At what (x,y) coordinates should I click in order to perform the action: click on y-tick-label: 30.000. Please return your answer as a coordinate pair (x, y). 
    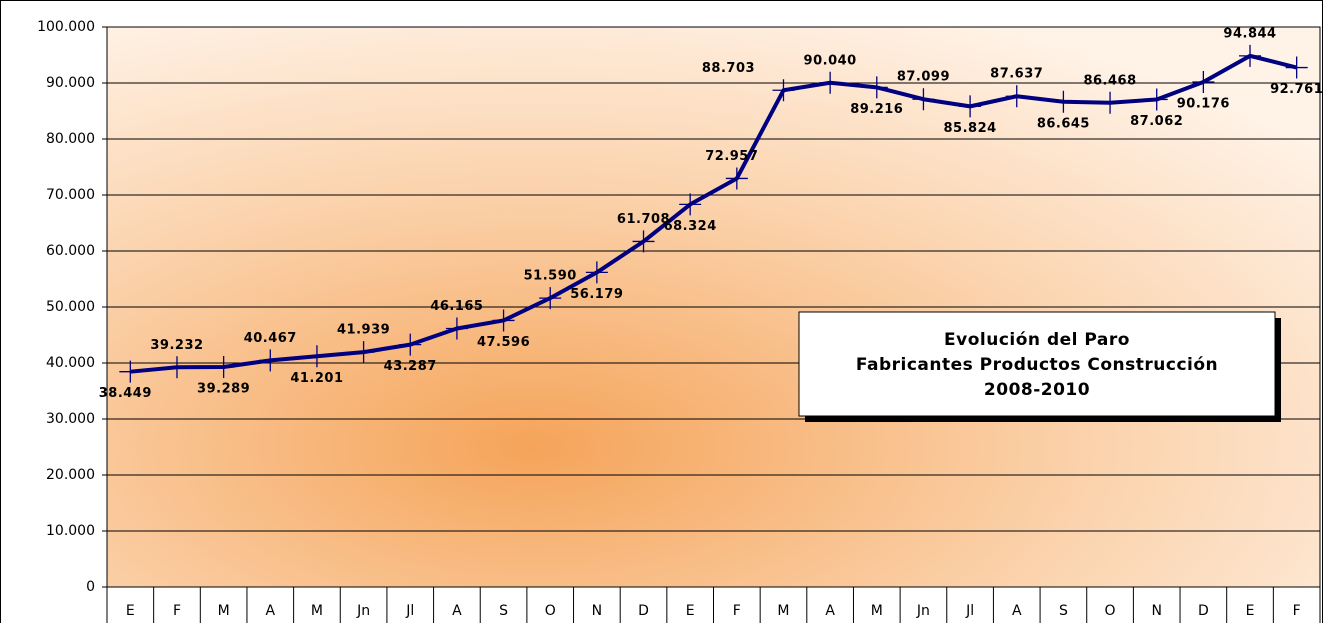
    Looking at the image, I should click on (70, 419).